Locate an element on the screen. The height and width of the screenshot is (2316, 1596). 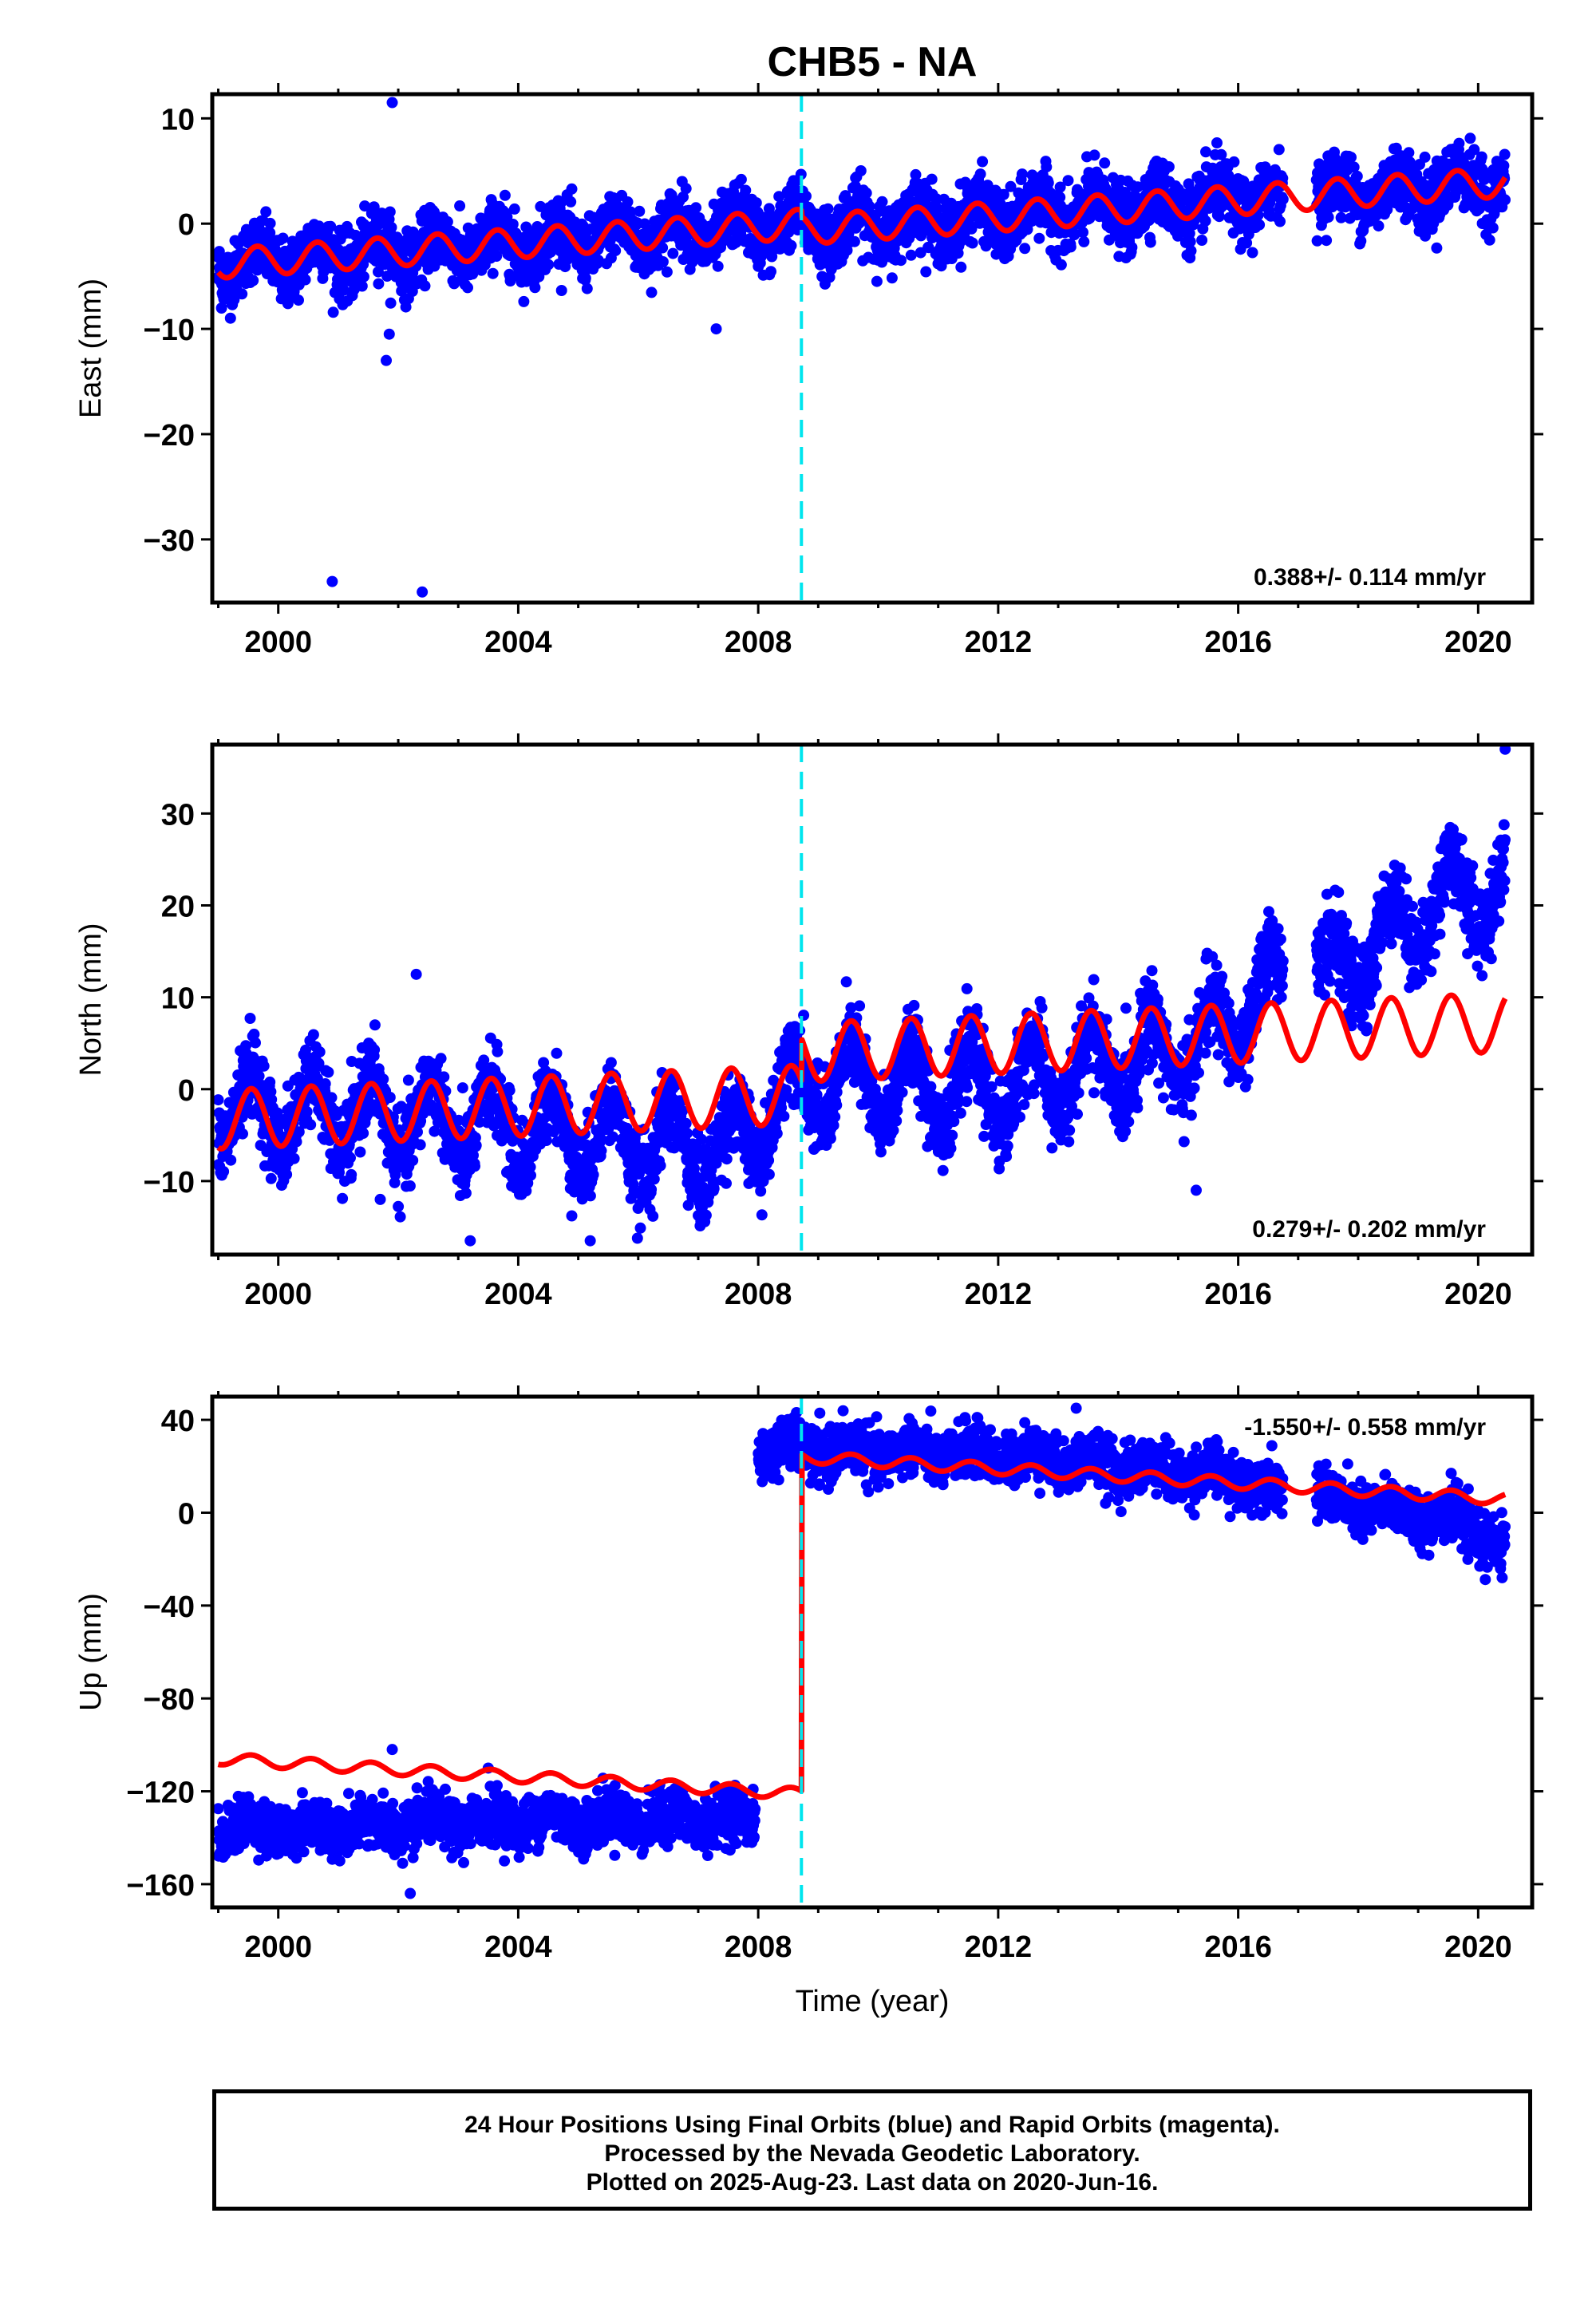
up-y-axis-label: Up (mm) is located at coordinates (91, 1652).